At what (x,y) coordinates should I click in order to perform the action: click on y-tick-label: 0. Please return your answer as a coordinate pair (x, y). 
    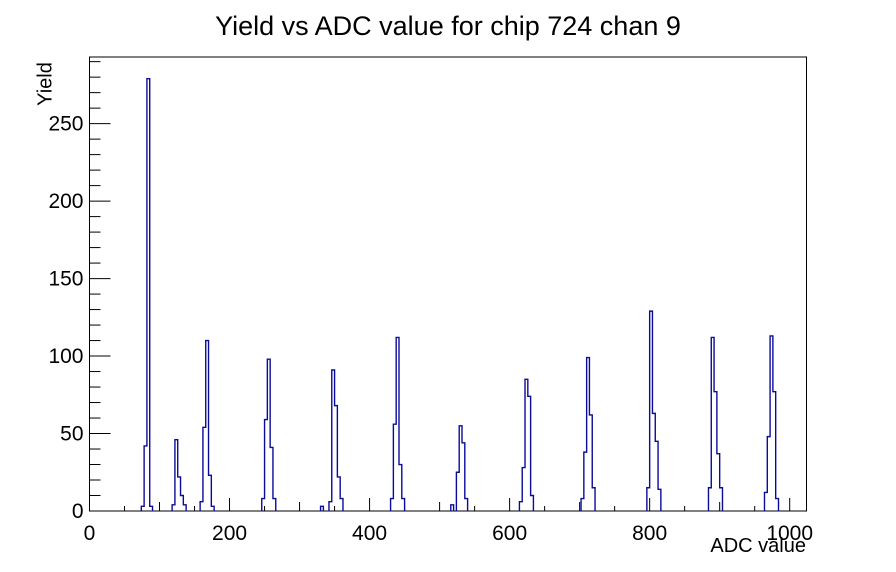
    Looking at the image, I should click on (78, 511).